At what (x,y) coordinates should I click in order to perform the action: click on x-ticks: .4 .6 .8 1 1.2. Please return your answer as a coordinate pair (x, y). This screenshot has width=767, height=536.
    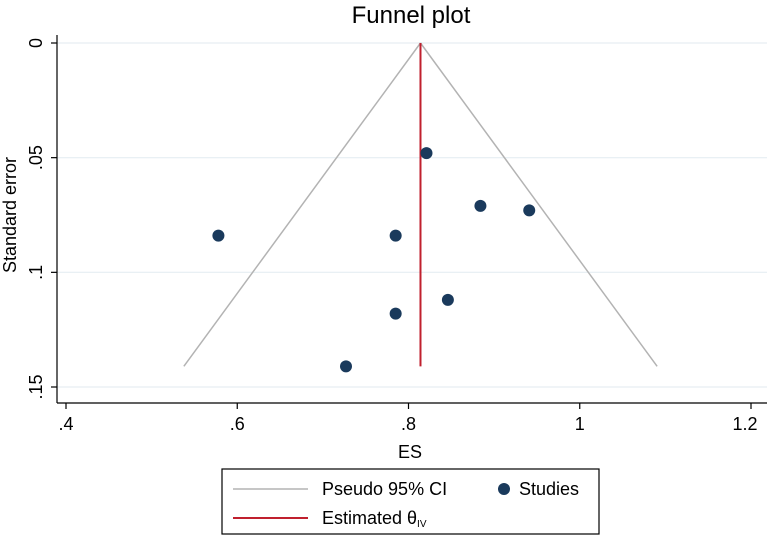
    Looking at the image, I should click on (408, 418).